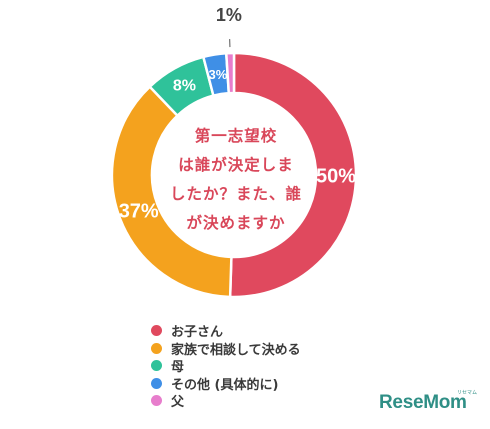 The height and width of the screenshot is (429, 490). What do you see at coordinates (236, 165) in the screenshot?
I see `center-line: は誰が決定しま` at bounding box center [236, 165].